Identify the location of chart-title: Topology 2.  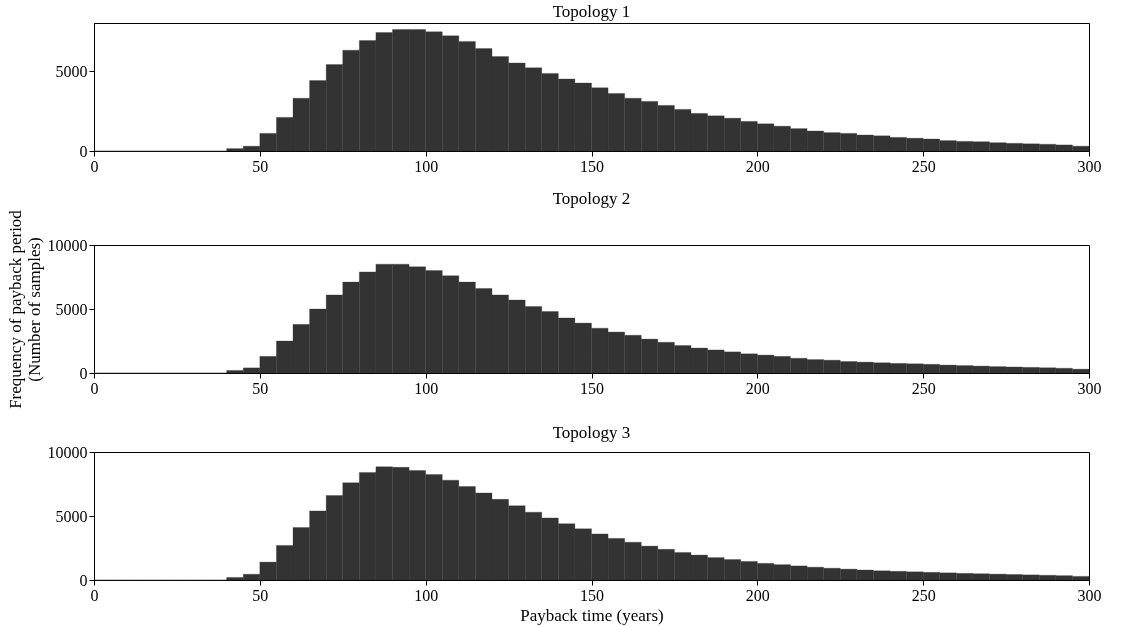
(591, 198).